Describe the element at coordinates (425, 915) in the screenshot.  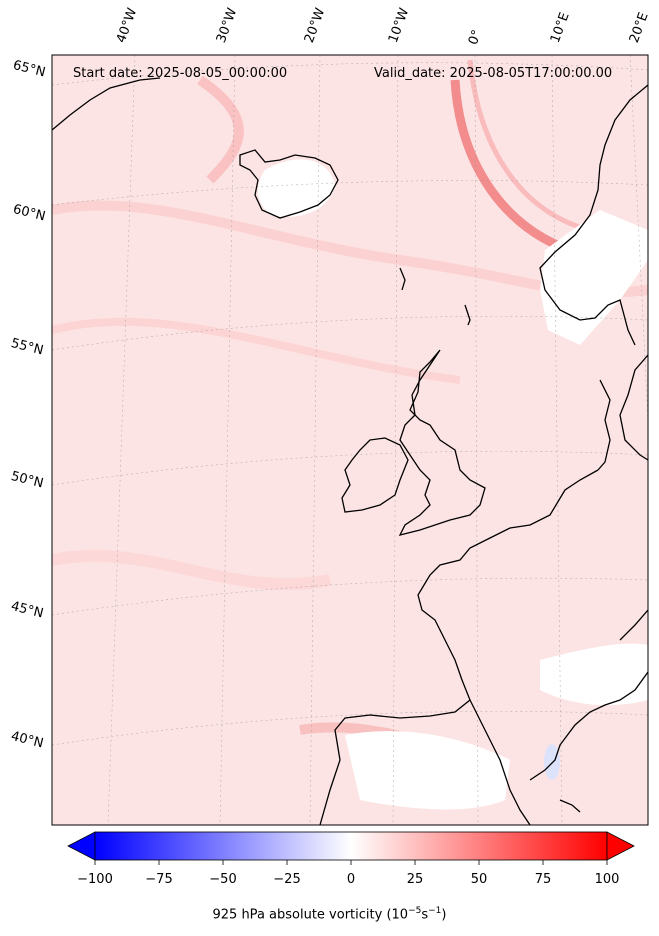
I see `colorbar-label-unit: s` at that location.